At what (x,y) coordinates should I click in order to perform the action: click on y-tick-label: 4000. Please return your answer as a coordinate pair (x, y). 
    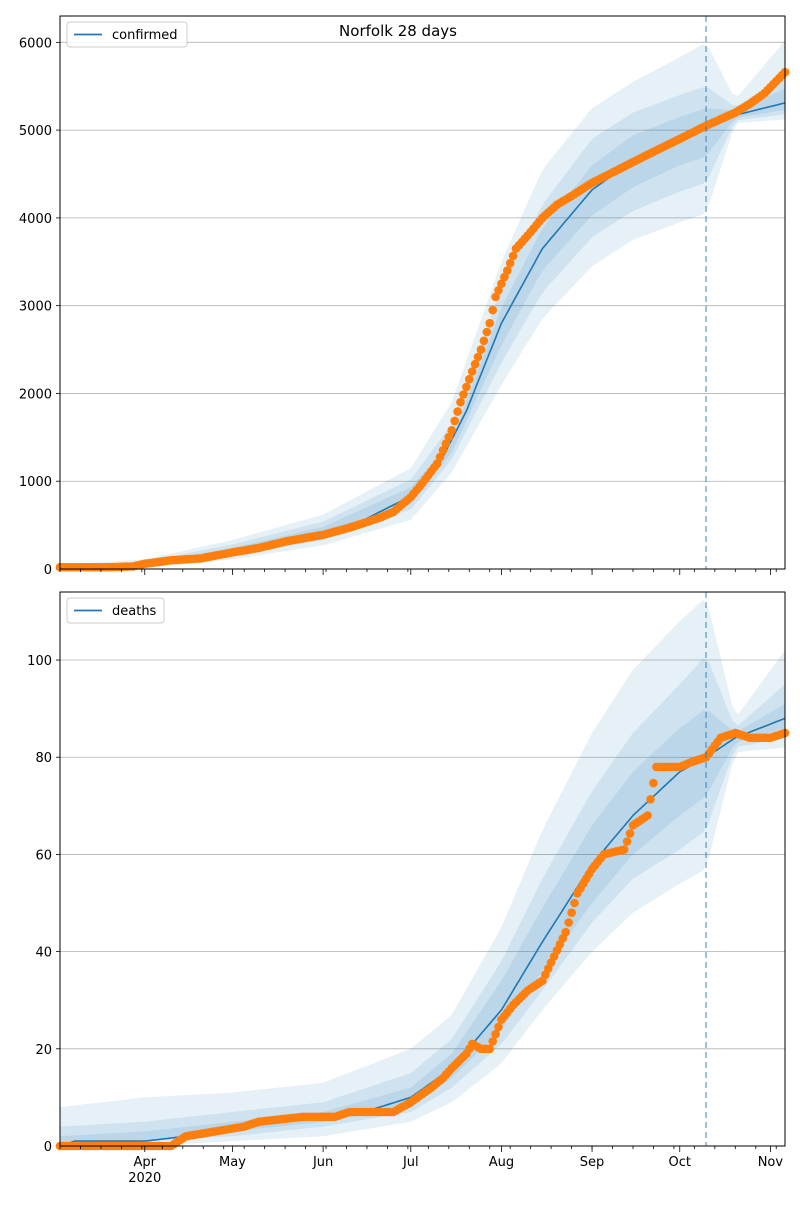
    Looking at the image, I should click on (35, 219).